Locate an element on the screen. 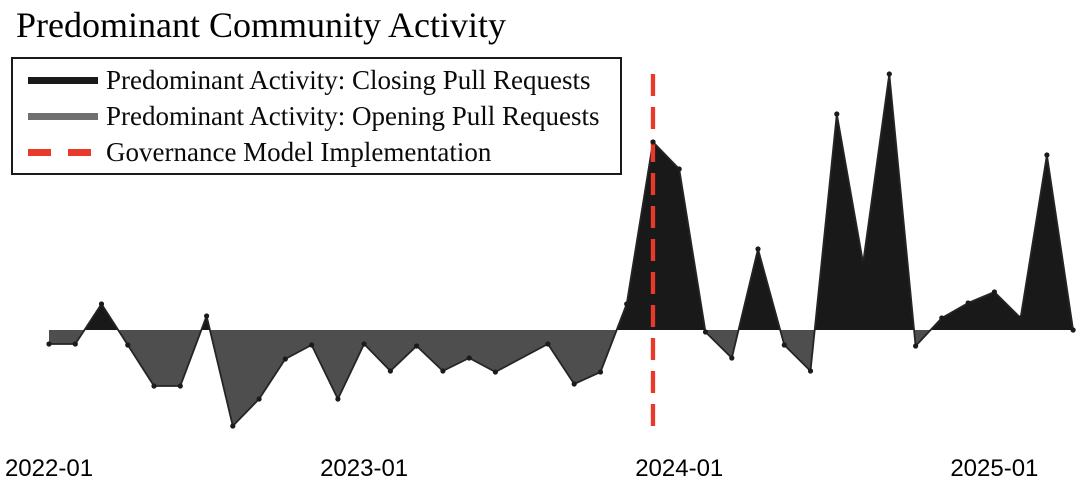 This screenshot has height=498, width=1092. x-tick-label: 2024-01 is located at coordinates (679, 468).